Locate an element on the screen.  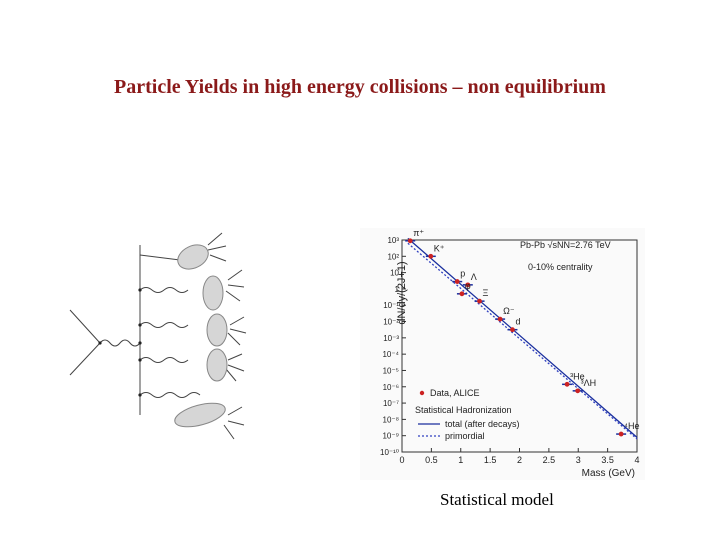
x-tick-label: 2 is located at coordinates (519, 460).